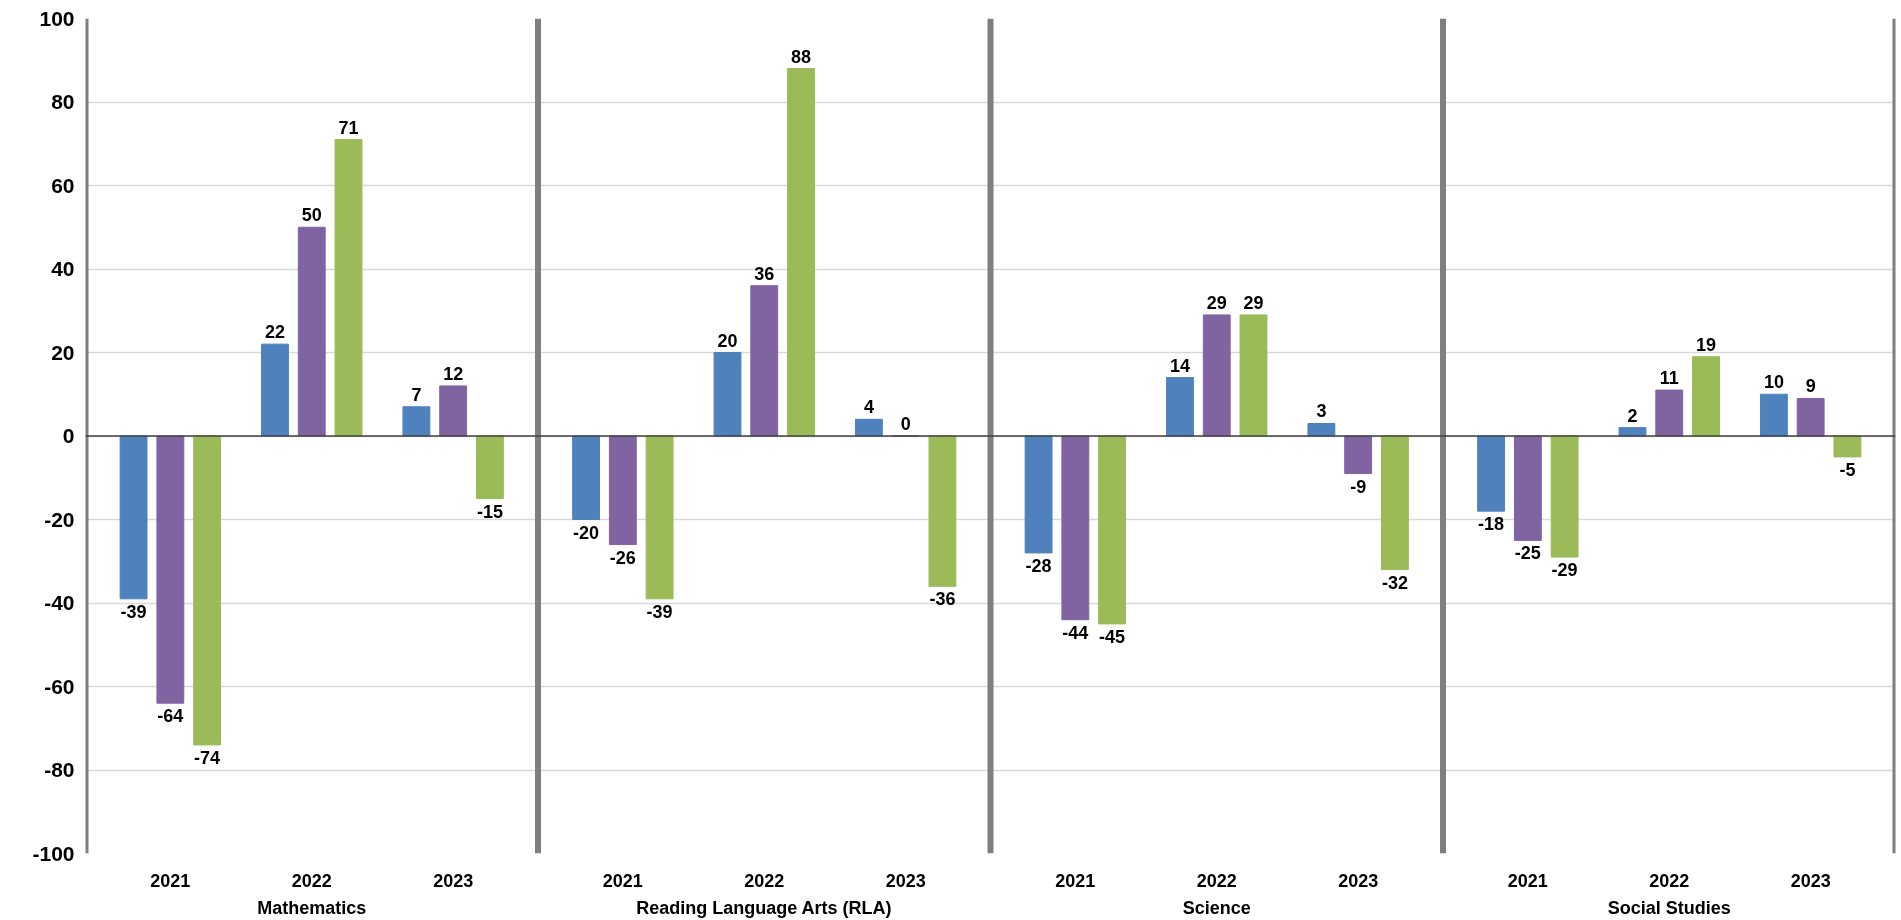 This screenshot has width=1901, height=920. I want to click on data-label: 11, so click(1669, 378).